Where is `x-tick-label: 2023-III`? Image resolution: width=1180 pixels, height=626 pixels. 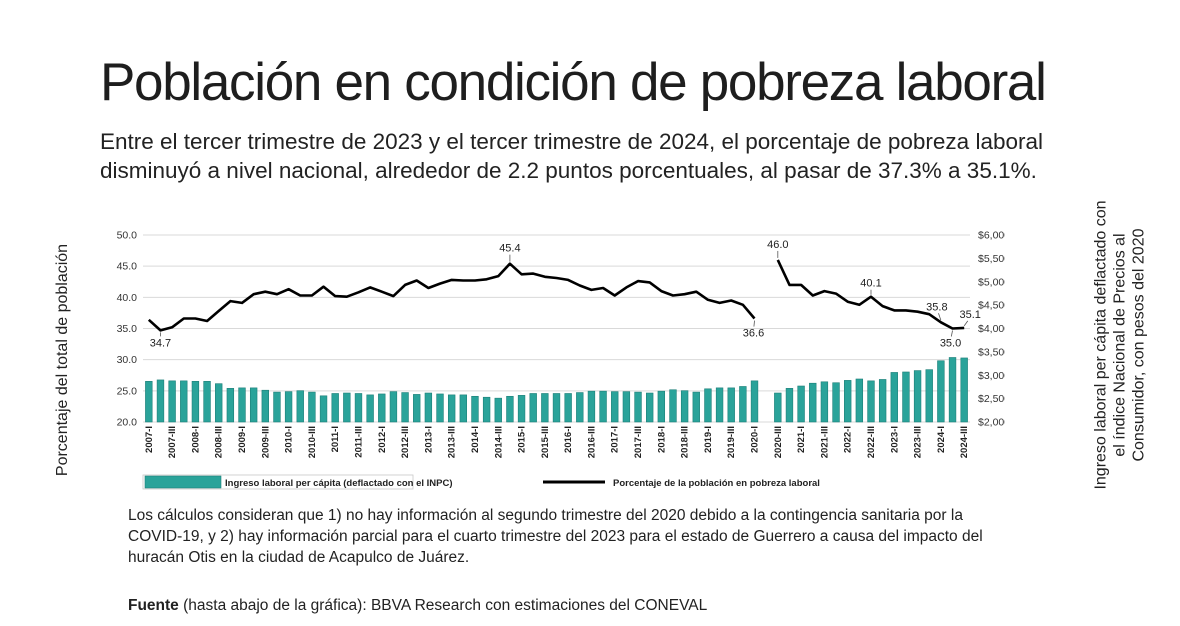
x-tick-label: 2023-III is located at coordinates (918, 442).